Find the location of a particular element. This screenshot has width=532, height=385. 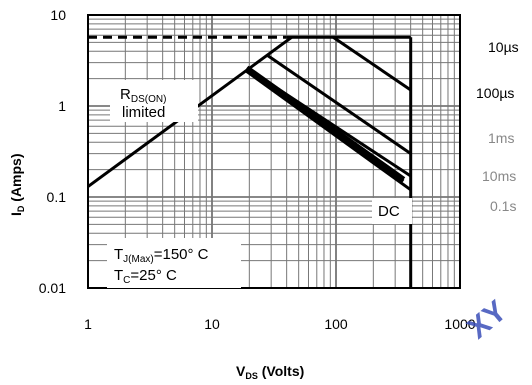

rdson-label-box is located at coordinates (154, 101).